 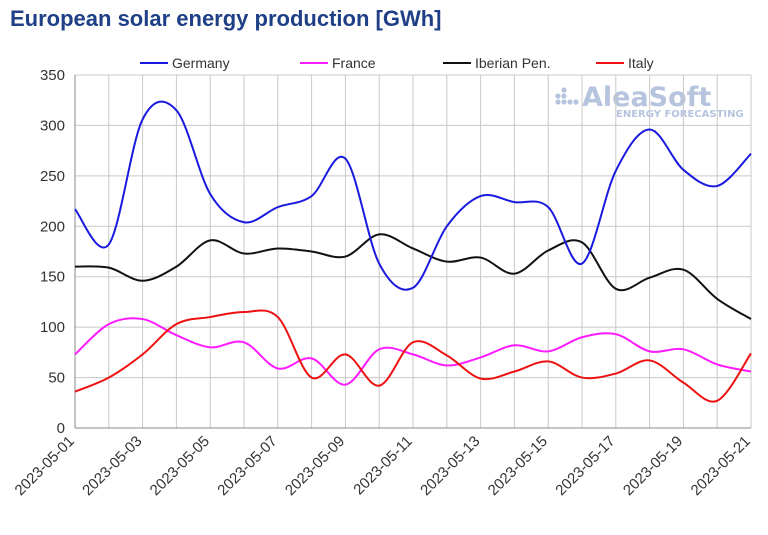 I want to click on y-tick-label-50: 50, so click(x=56, y=378).